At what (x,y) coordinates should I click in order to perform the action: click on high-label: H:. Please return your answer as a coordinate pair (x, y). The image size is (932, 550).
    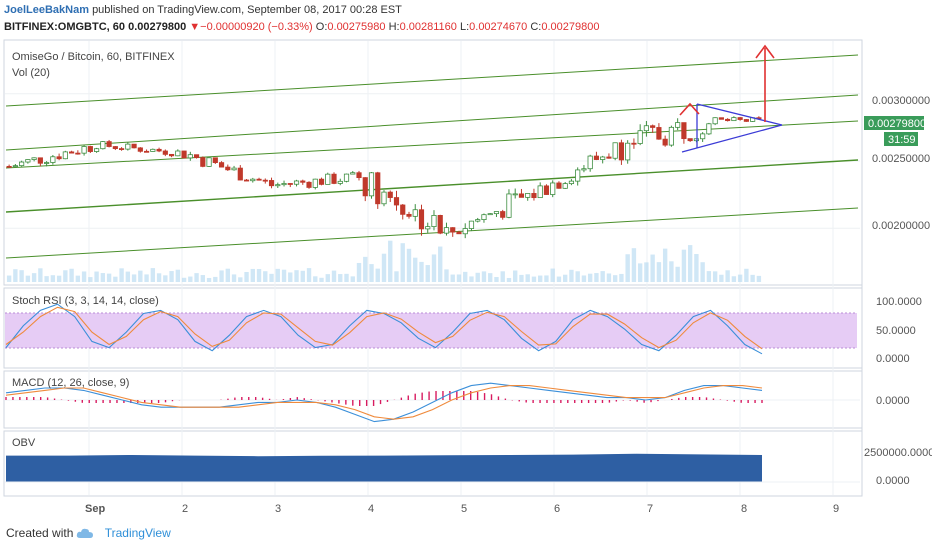
    Looking at the image, I should click on (394, 27).